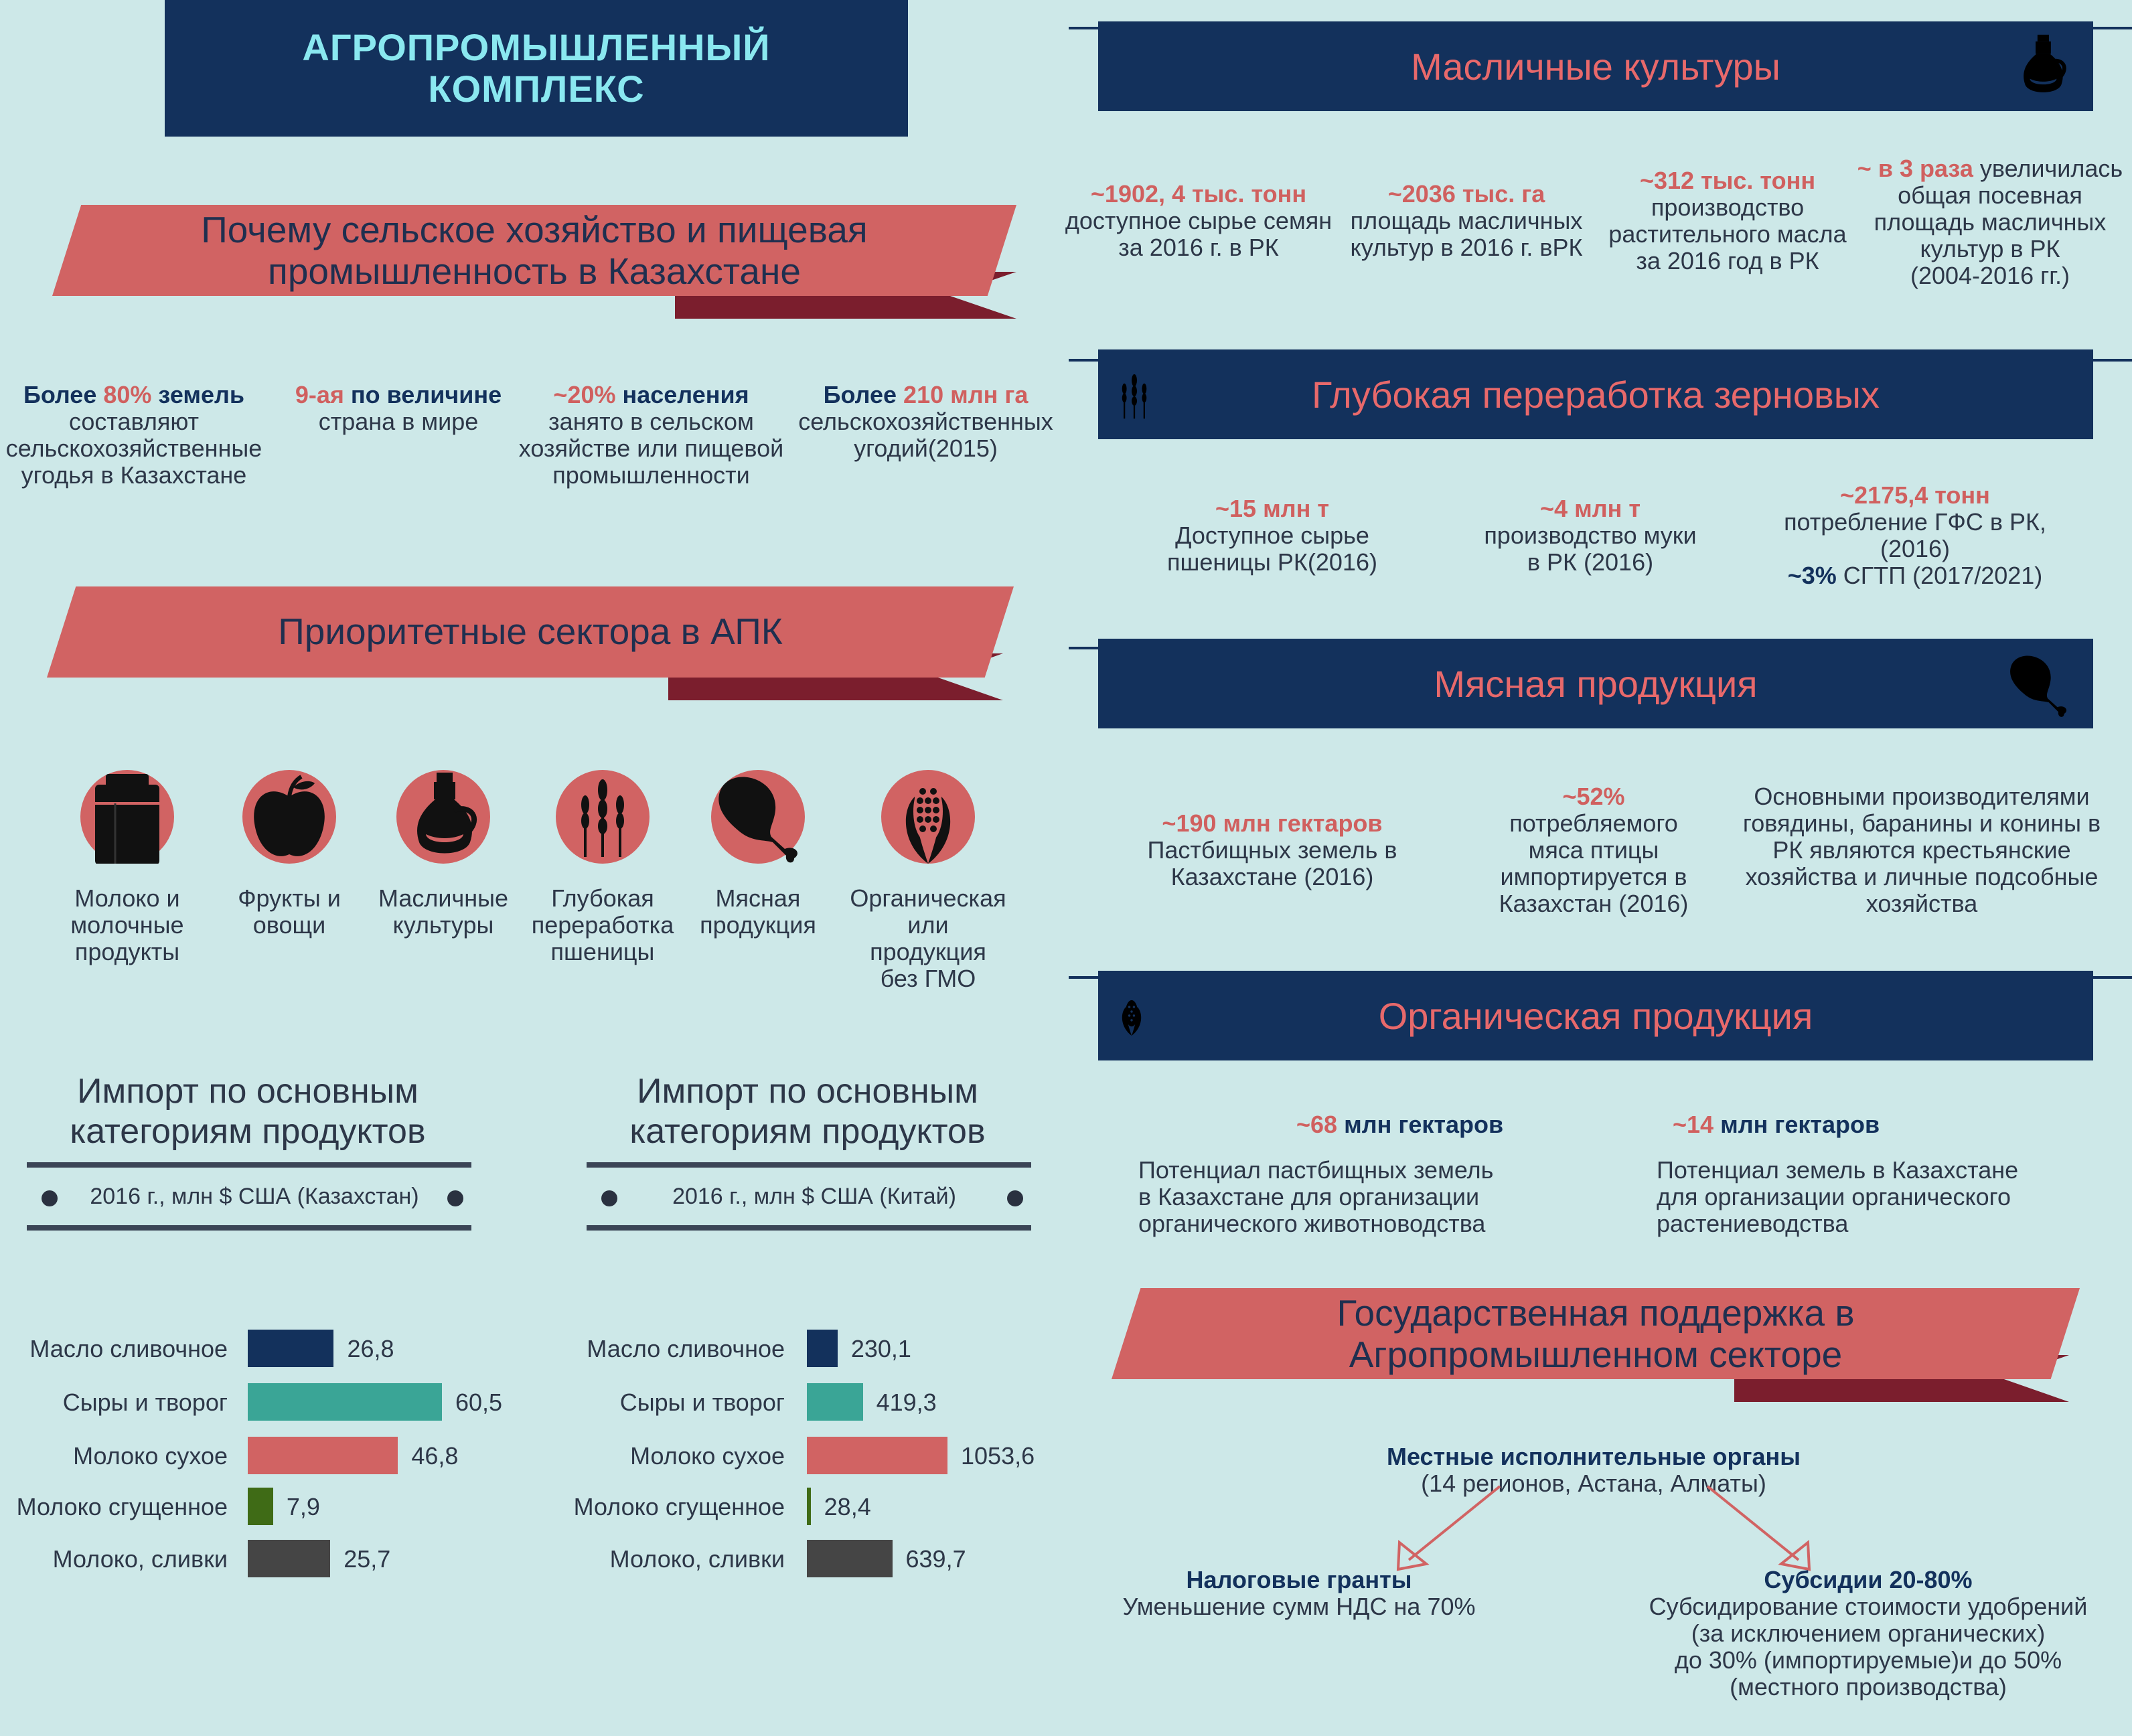 This screenshot has height=1736, width=2132. What do you see at coordinates (536, 47) in the screenshot?
I see `main-title-line-1: АГРОПРОМЫШЛЕННЫЙ` at bounding box center [536, 47].